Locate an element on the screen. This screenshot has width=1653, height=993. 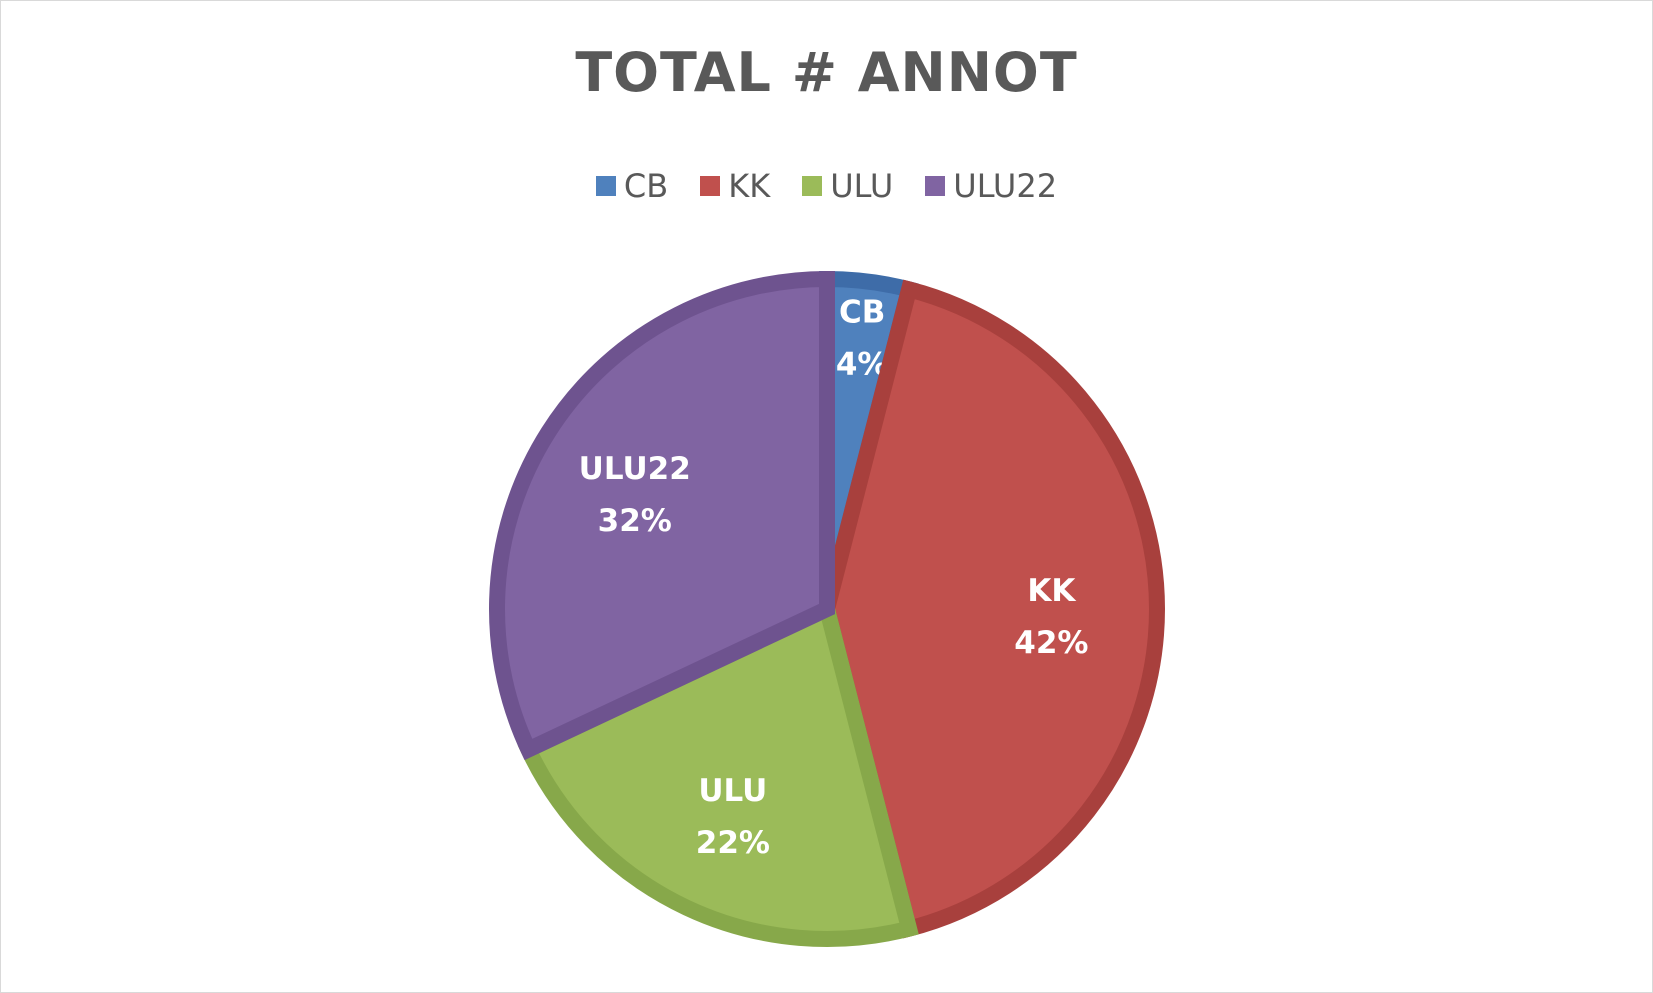
pie-slice-ulu is located at coordinates (718, 772).